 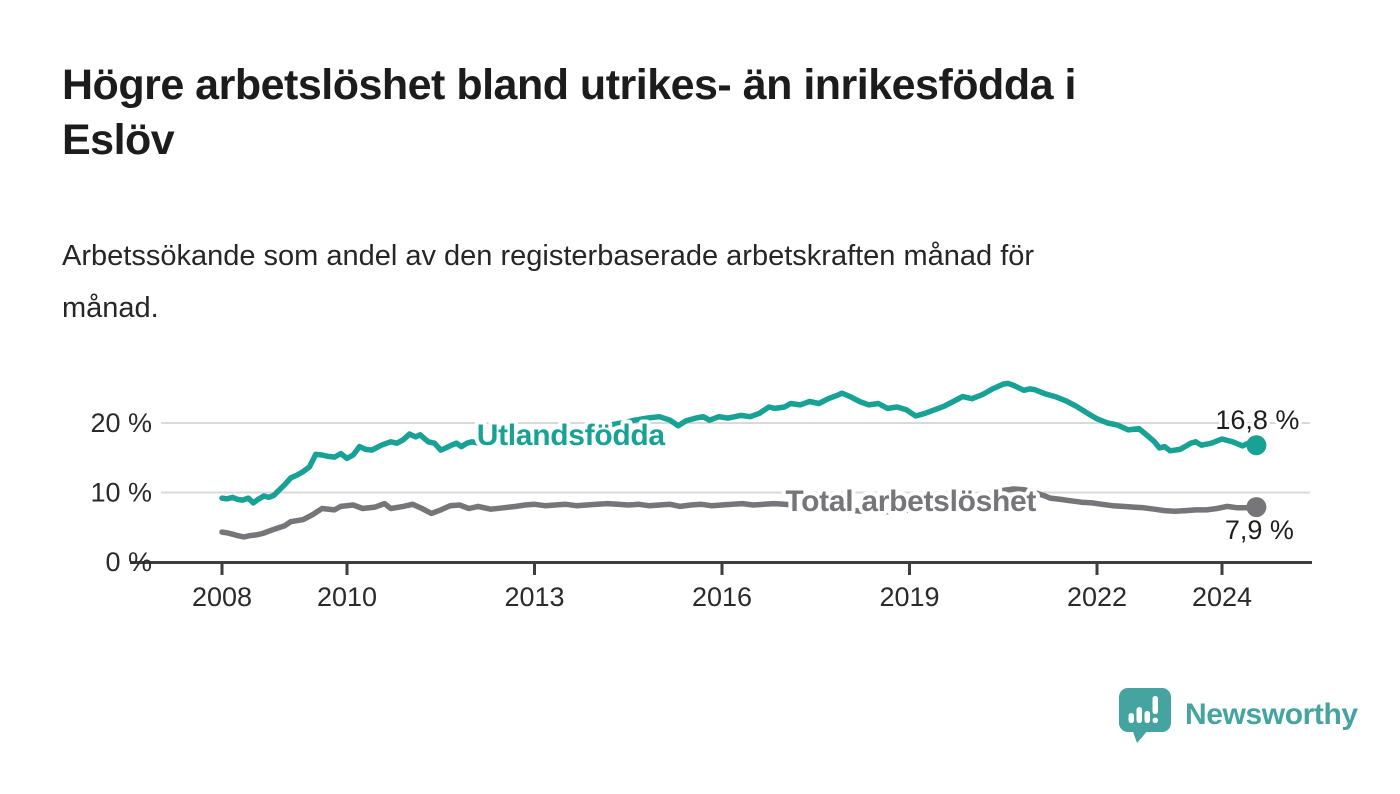 What do you see at coordinates (347, 597) in the screenshot?
I see `x-tick-label-2010: 2010` at bounding box center [347, 597].